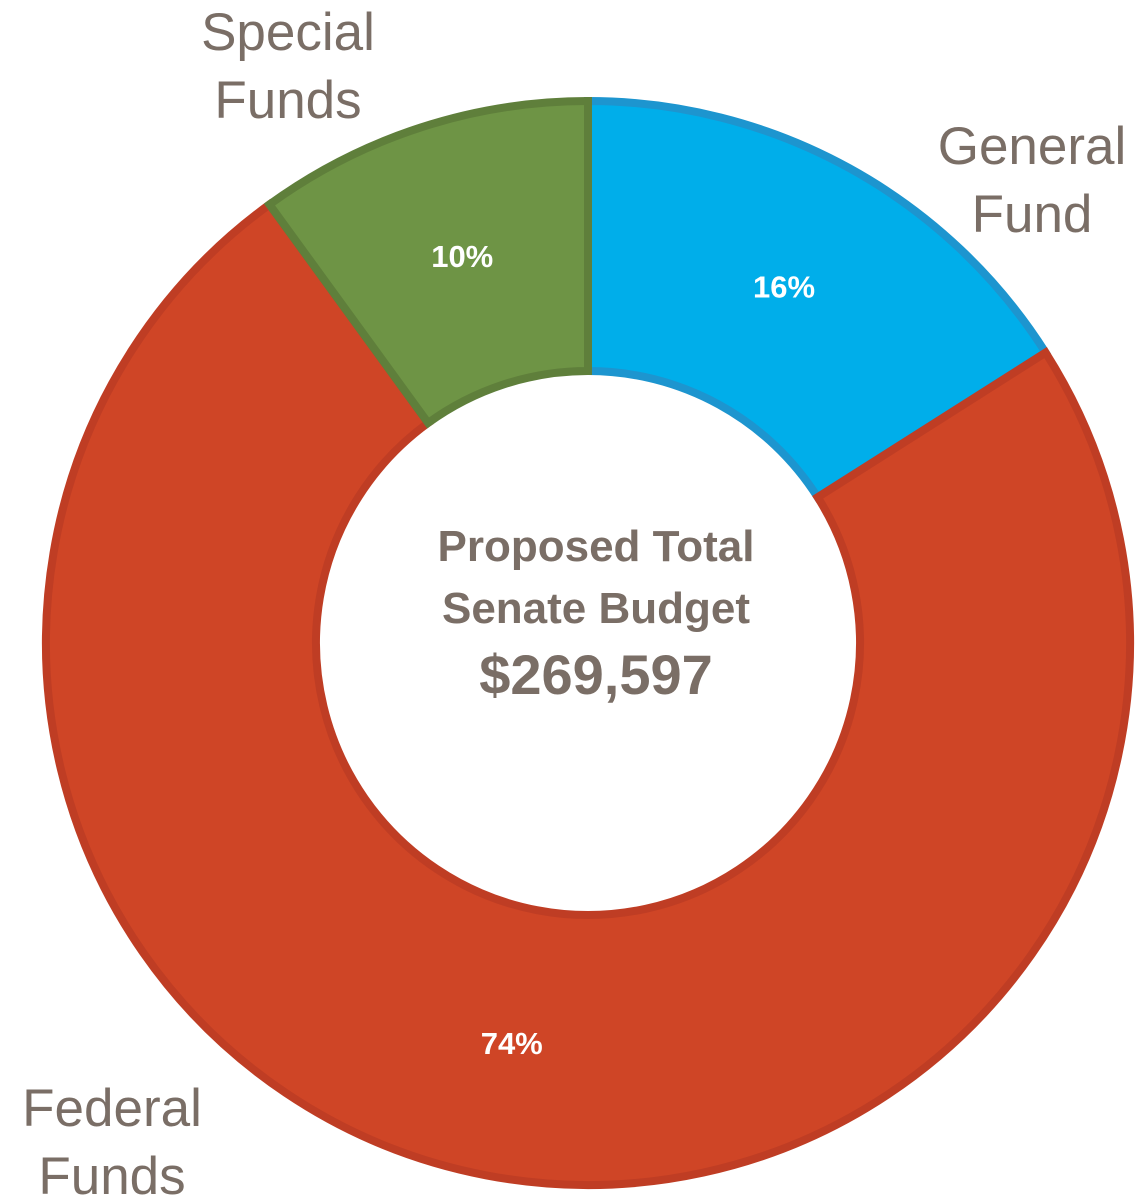  What do you see at coordinates (462, 256) in the screenshot?
I see `slice-percent-label: 10%` at bounding box center [462, 256].